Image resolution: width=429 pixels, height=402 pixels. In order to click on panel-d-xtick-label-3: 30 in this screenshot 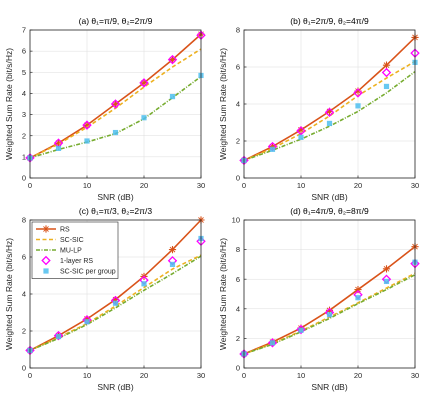, I will do `click(415, 375)`.